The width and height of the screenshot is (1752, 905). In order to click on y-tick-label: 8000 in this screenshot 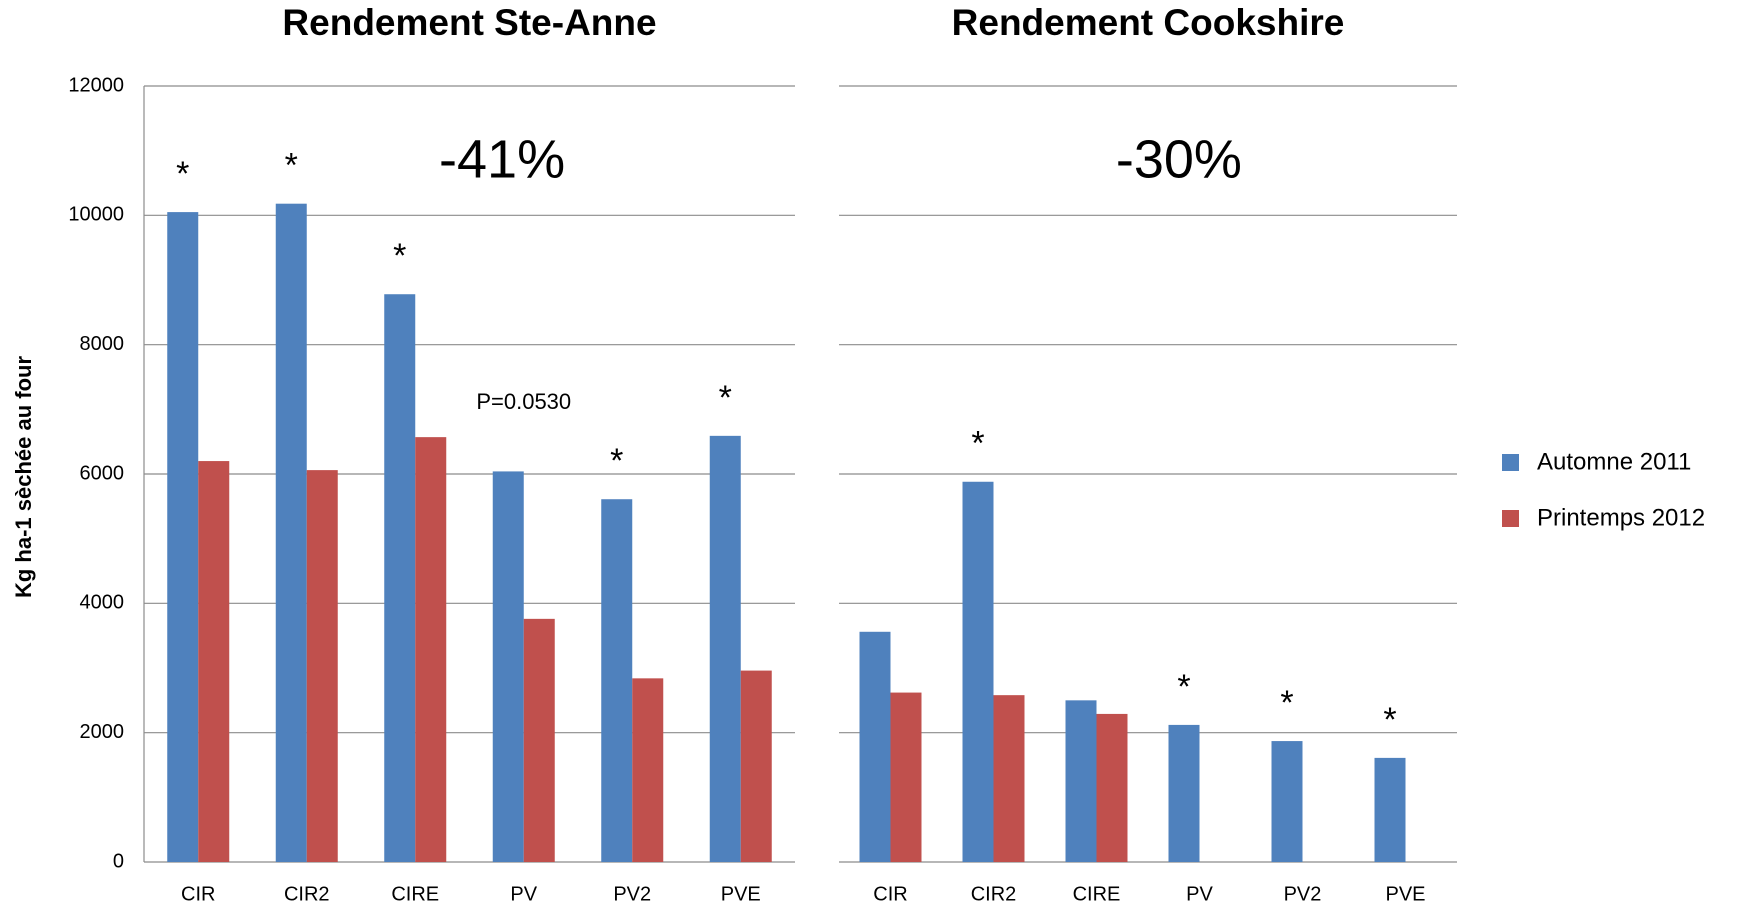, I will do `click(102, 344)`.